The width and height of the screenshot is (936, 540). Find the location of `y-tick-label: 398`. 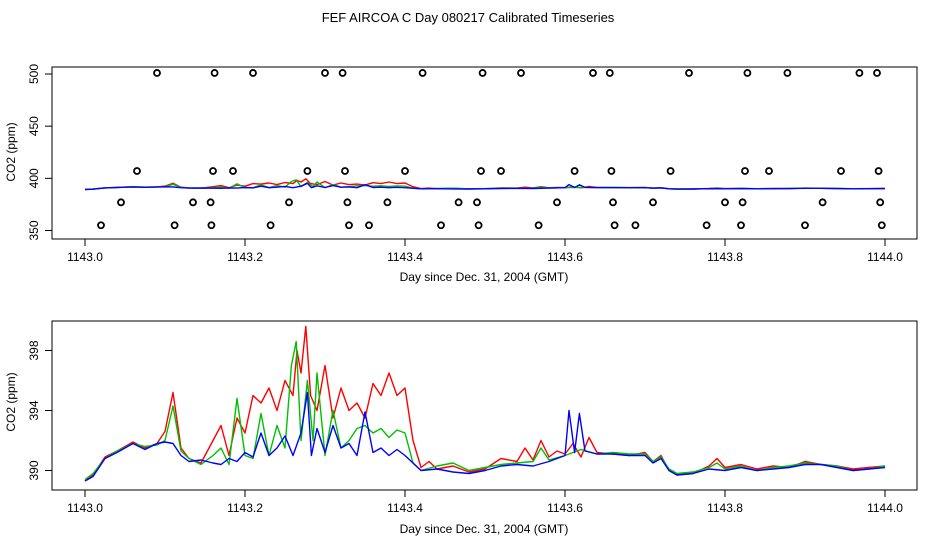

y-tick-label: 398 is located at coordinates (34, 350).